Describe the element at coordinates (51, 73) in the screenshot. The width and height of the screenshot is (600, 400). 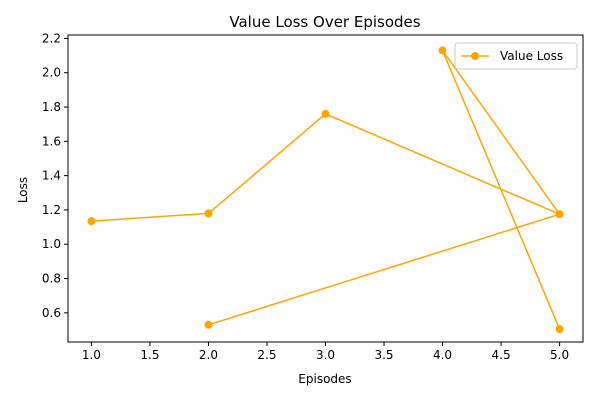
I see `y-tick-label: 2.0` at that location.